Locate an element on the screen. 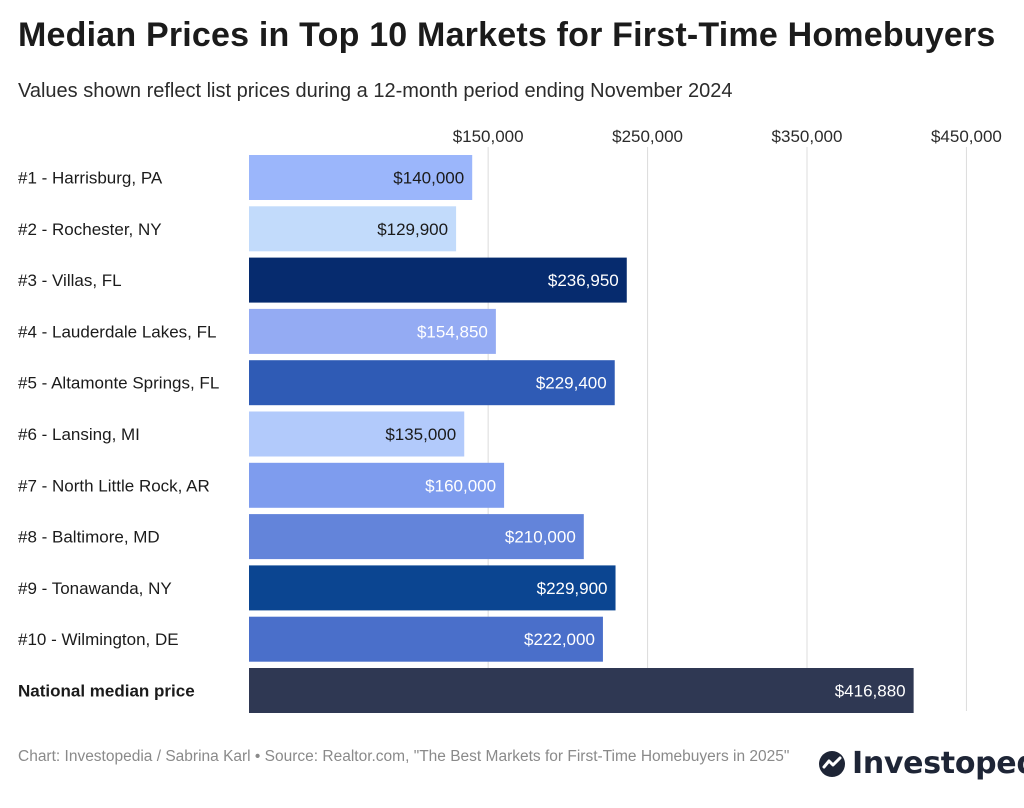 This screenshot has width=1024, height=808. x-tick-label: $450,000 is located at coordinates (966, 136).